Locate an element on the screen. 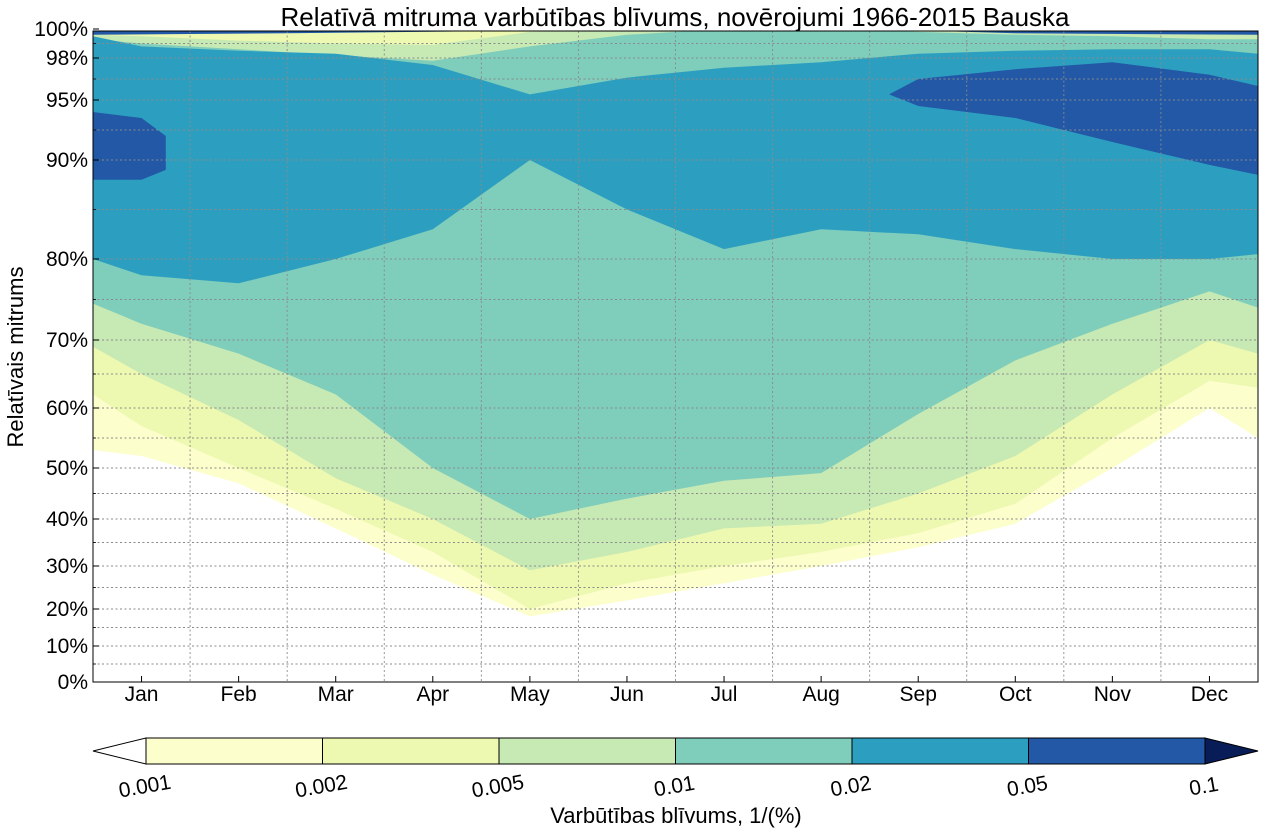 This screenshot has width=1266, height=834. y-tick-label: 30% is located at coordinates (67, 566).